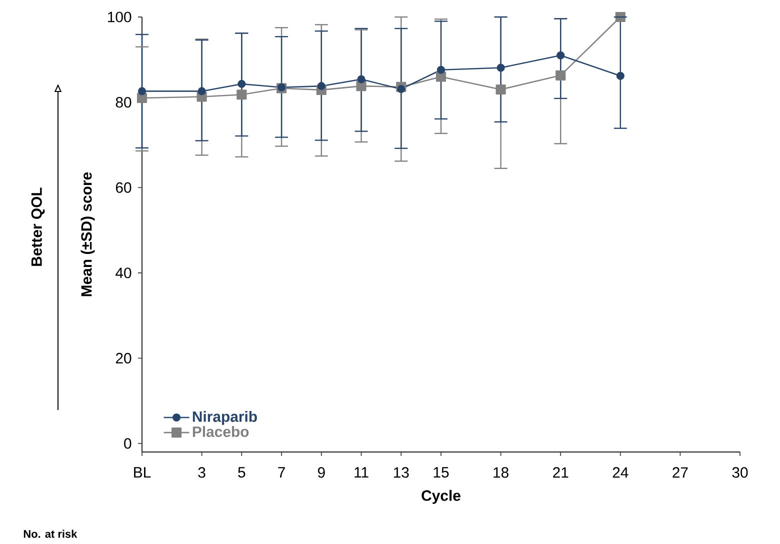 The image size is (780, 544). I want to click on y-tick-label: 0, so click(128, 443).